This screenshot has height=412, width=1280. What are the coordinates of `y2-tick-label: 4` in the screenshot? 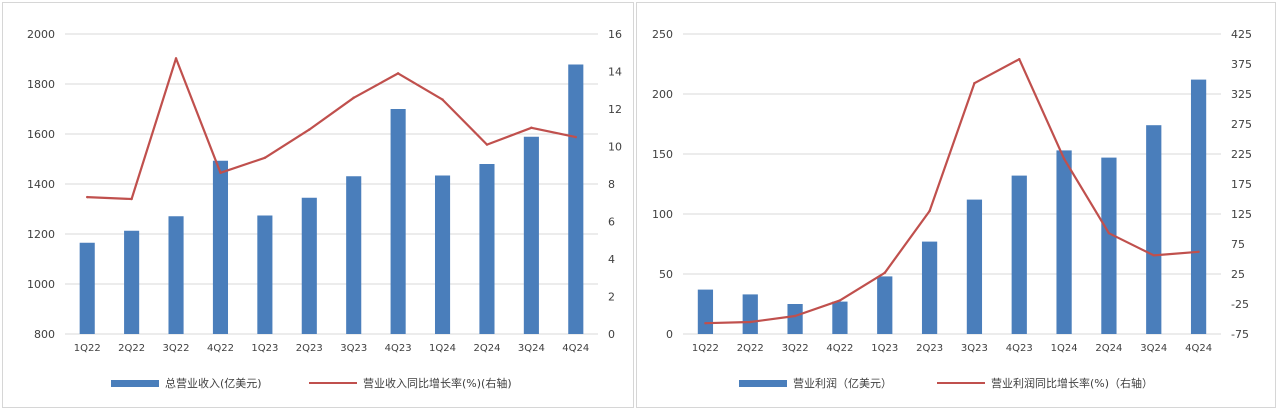 It's located at (611, 259).